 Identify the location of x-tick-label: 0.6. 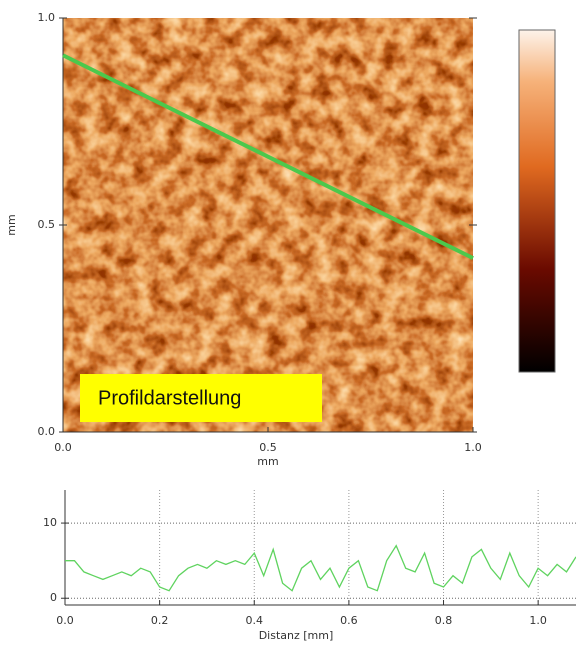
(349, 620).